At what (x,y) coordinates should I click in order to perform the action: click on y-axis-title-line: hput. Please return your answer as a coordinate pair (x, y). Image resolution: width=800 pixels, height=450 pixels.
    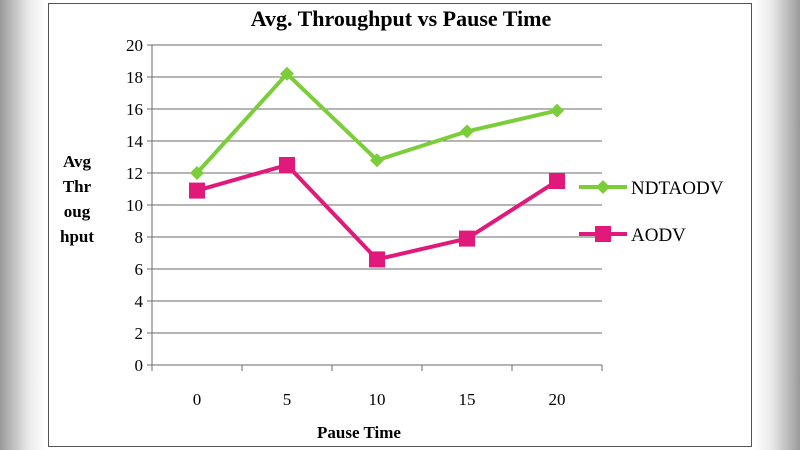
    Looking at the image, I should click on (77, 236).